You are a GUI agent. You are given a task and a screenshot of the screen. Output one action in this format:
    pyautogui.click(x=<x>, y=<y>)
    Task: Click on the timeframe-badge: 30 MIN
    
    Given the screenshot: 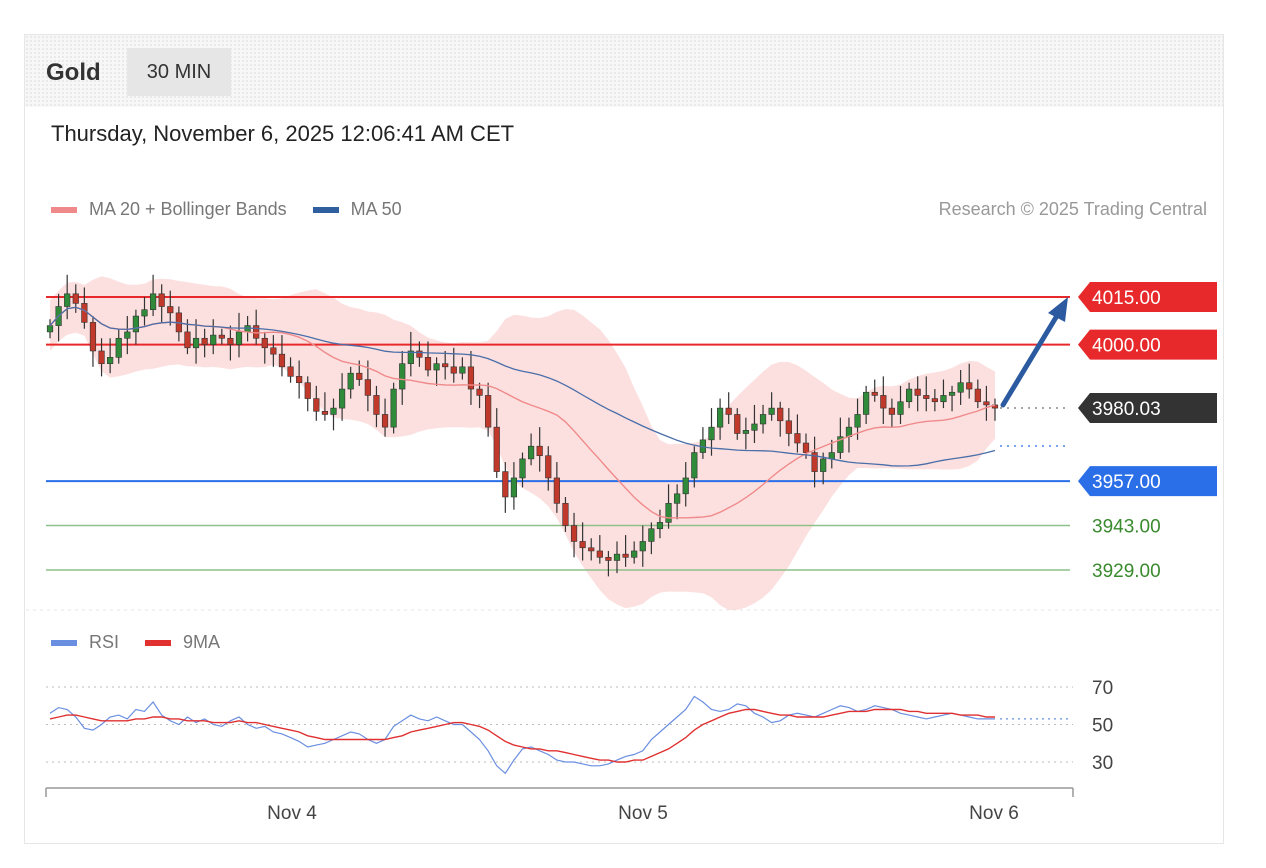 What is the action you would take?
    pyautogui.click(x=179, y=72)
    